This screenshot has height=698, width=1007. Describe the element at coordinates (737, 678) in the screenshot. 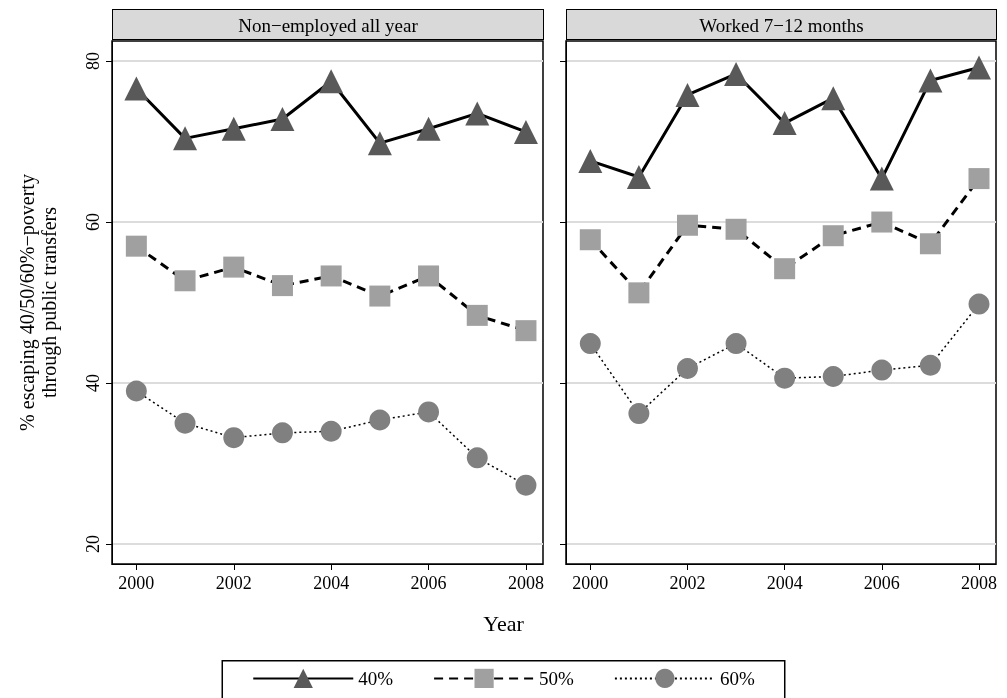

I see `legend-label: 60%` at that location.